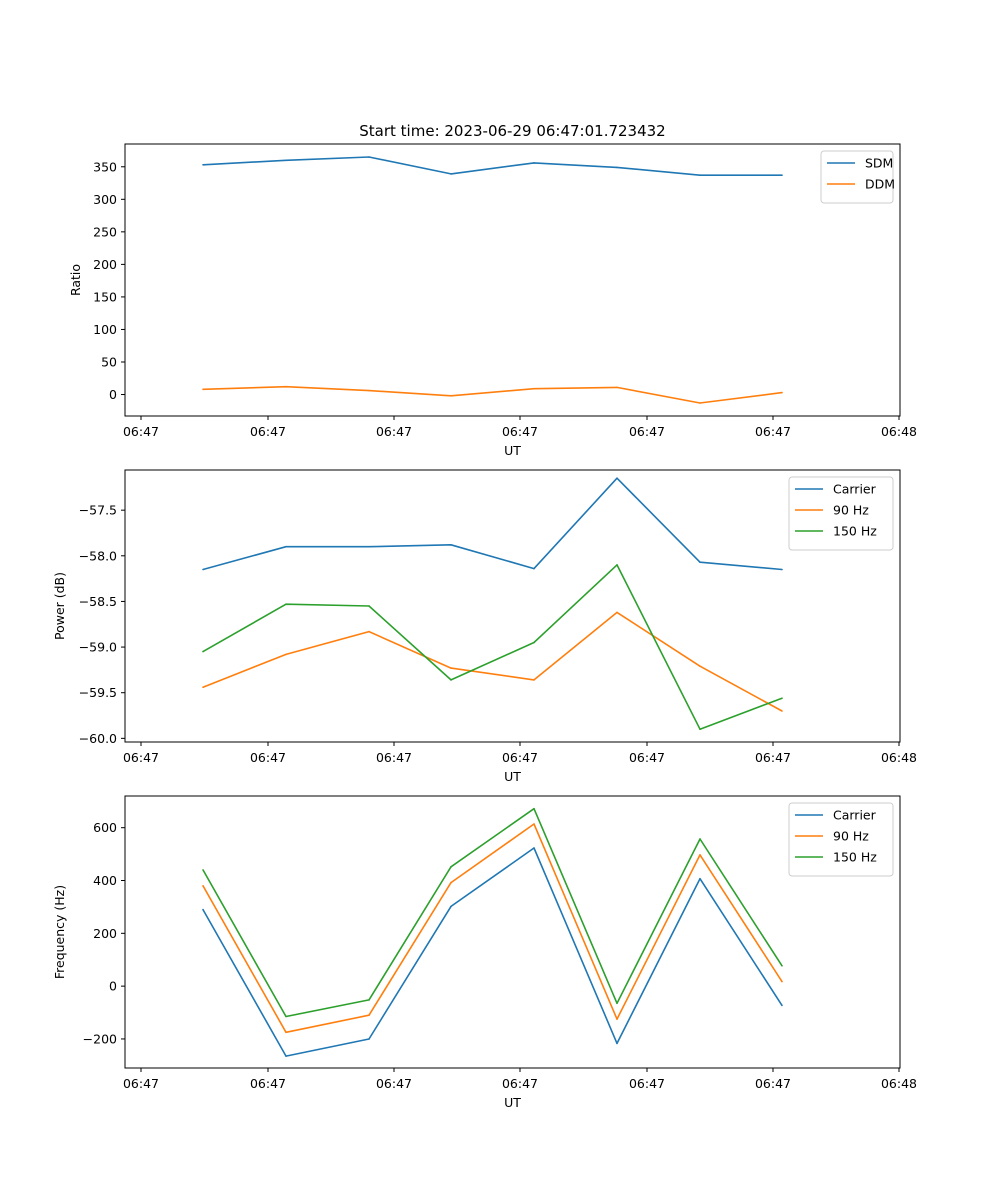 The height and width of the screenshot is (1200, 1000). I want to click on y-tick-label: −60.0, so click(98, 738).